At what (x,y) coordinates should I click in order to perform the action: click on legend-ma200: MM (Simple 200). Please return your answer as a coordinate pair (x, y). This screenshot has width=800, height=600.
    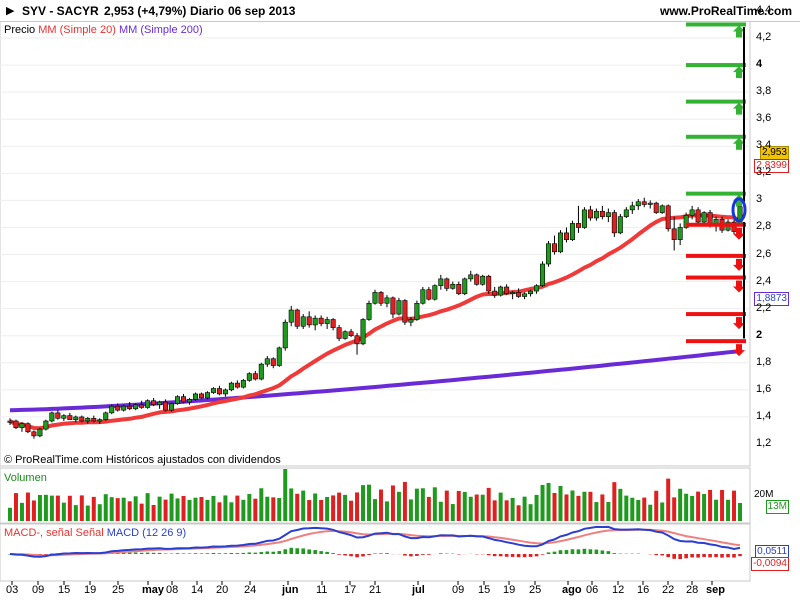
    Looking at the image, I should click on (160, 30).